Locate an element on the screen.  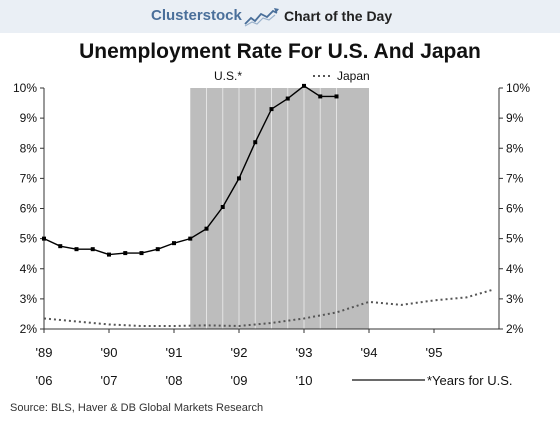
x-tick-label-us: '09 is located at coordinates (239, 380).